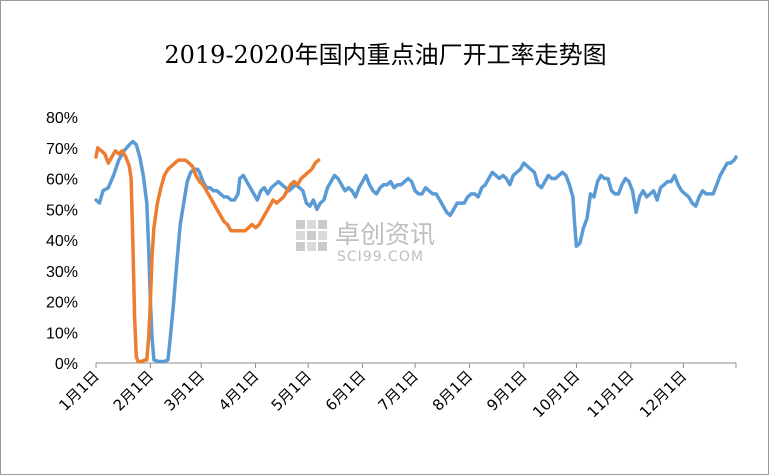  I want to click on y-tick-label: 50%, so click(62, 210).